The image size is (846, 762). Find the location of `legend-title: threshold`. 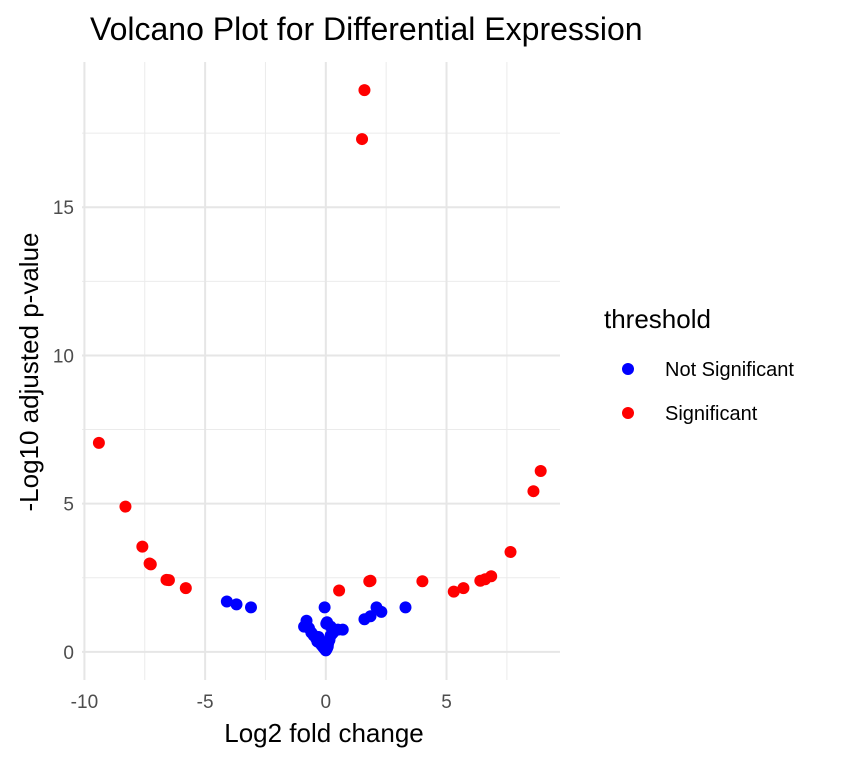

legend-title: threshold is located at coordinates (657, 319).